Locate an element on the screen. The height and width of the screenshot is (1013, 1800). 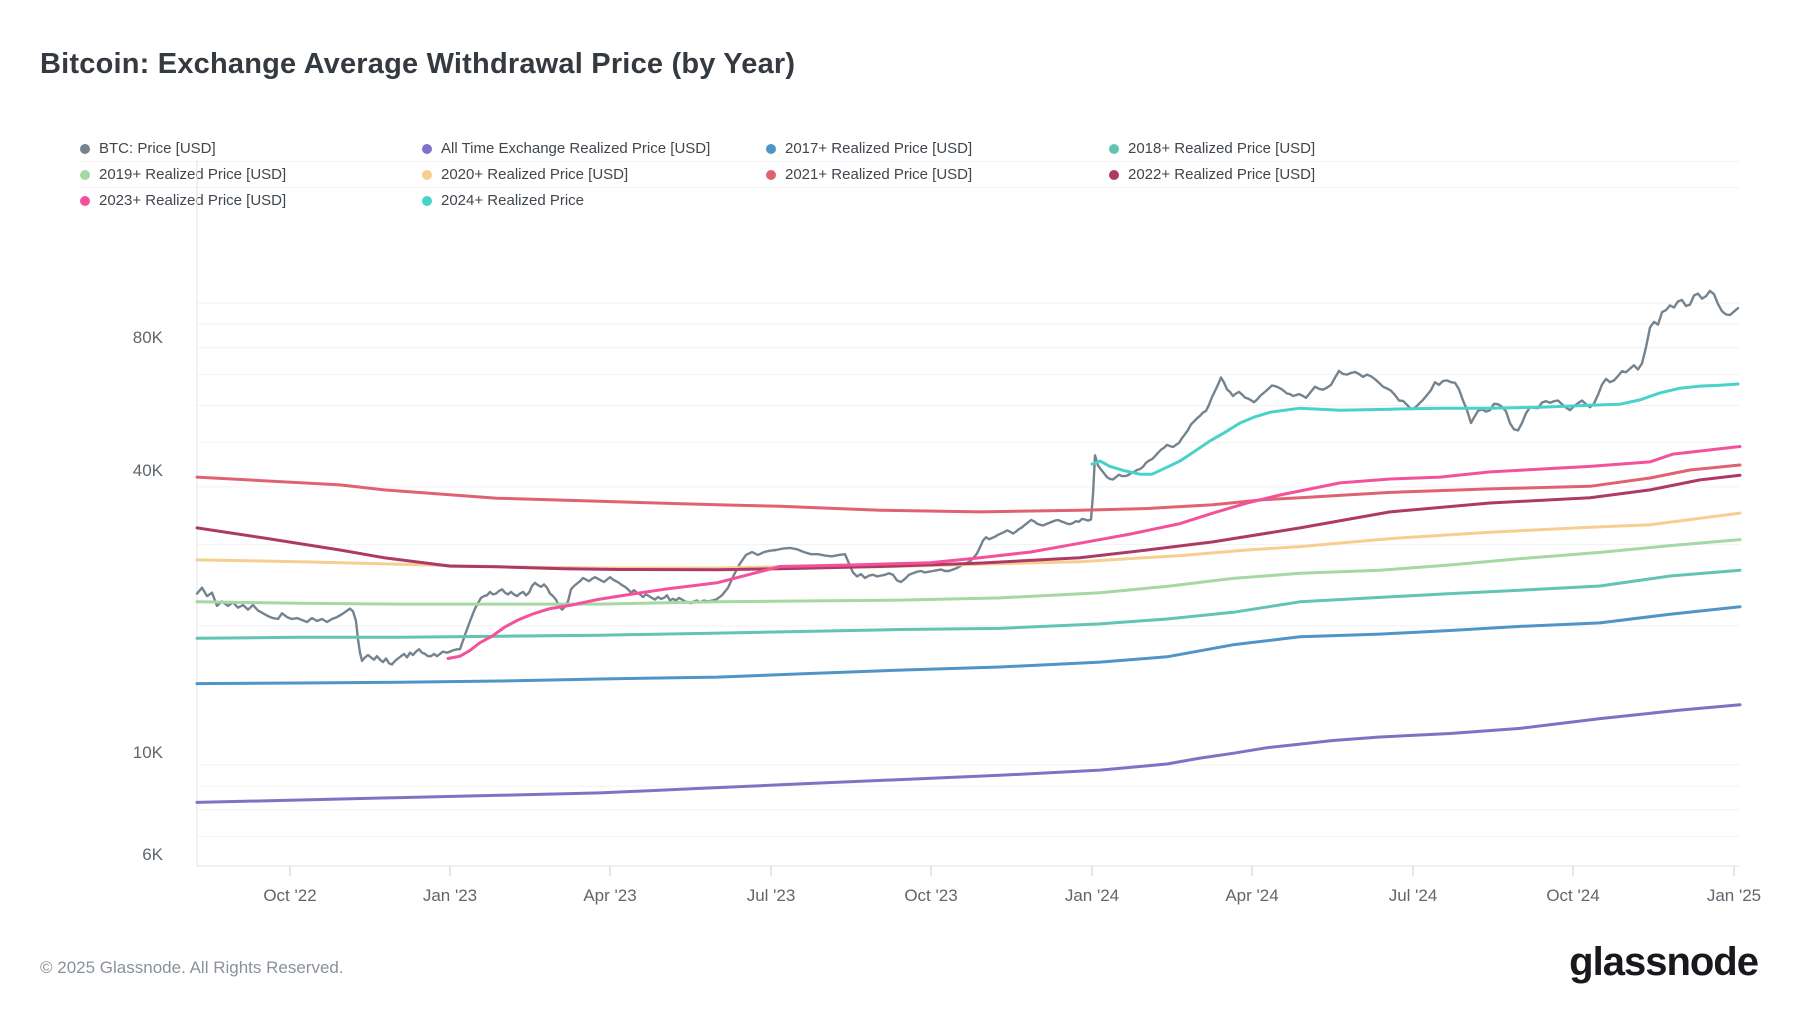
x-axis-label: Oct '24 is located at coordinates (1572, 895).